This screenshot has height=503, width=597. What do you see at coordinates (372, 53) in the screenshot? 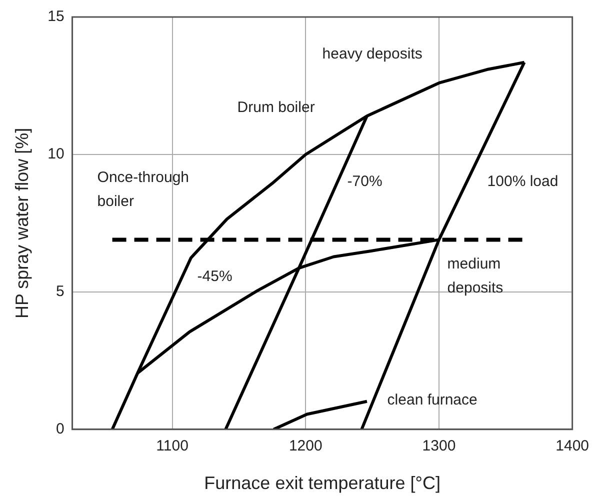
I see `annotation: heavy deposits` at bounding box center [372, 53].